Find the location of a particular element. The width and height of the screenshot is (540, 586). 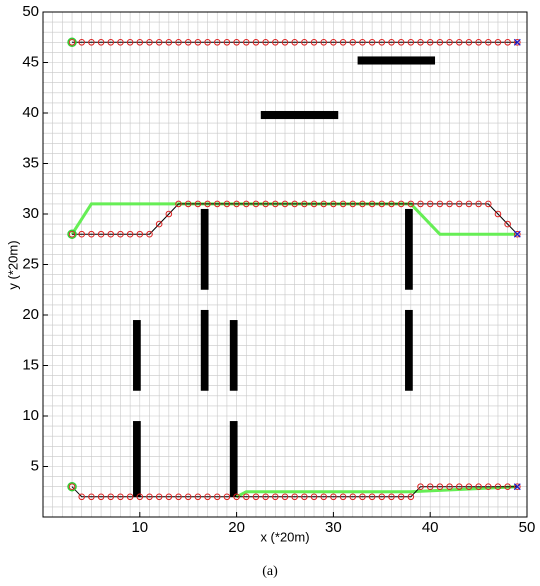

y-tick-label: 45 is located at coordinates (30, 61).